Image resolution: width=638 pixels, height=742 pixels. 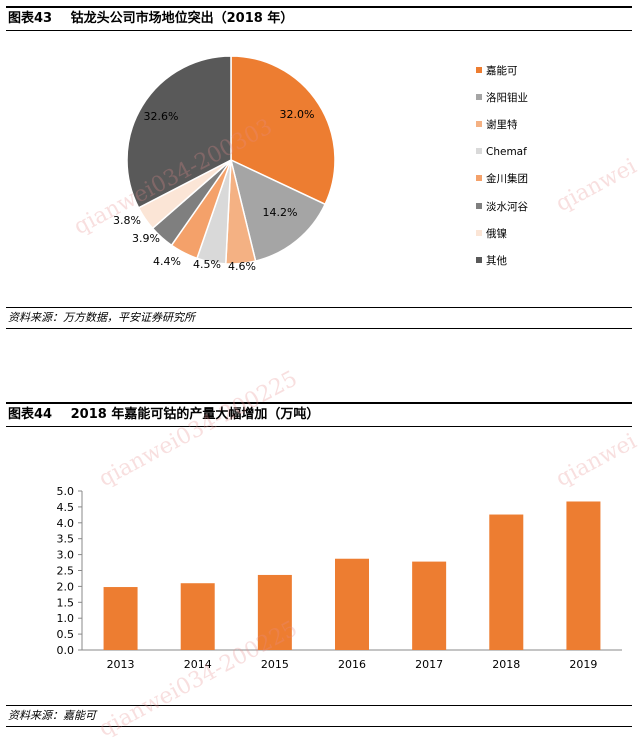 I want to click on legend-label: 谢里特, so click(x=502, y=125).